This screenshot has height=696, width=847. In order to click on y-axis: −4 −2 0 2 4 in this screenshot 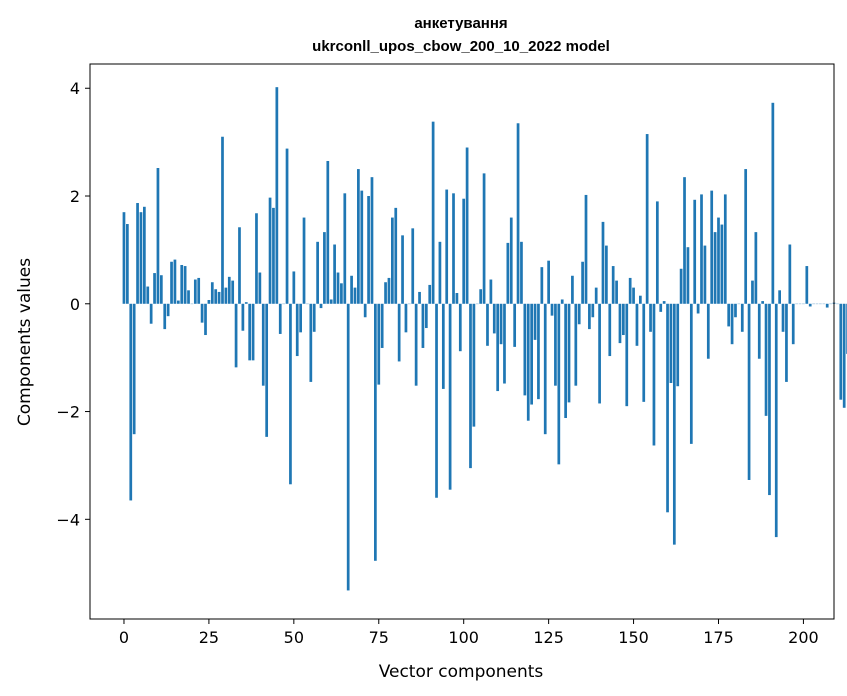, I will do `click(73, 304)`.